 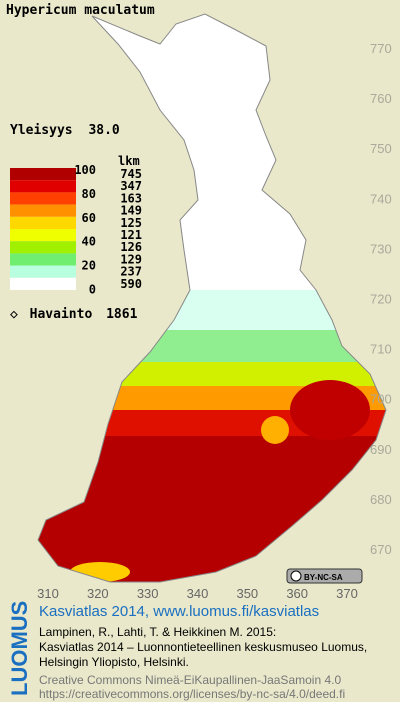 What do you see at coordinates (297, 593) in the screenshot?
I see `x-tick-label: 360` at bounding box center [297, 593].